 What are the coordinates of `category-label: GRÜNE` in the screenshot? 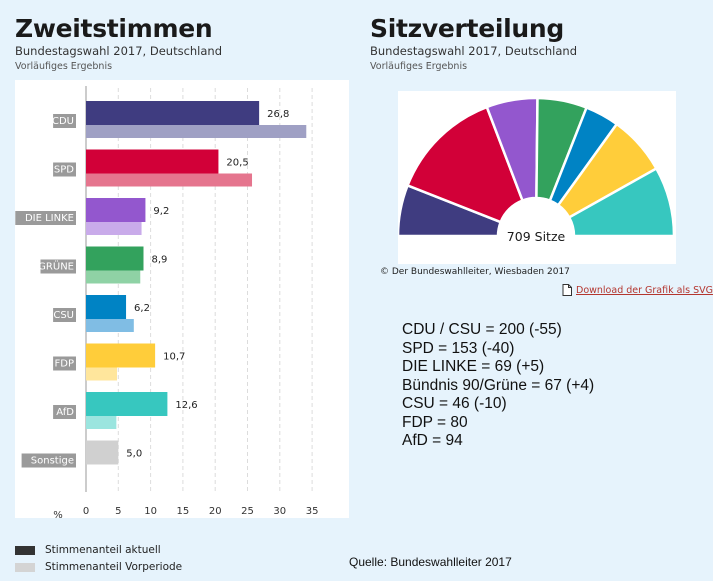 It's located at (57, 266).